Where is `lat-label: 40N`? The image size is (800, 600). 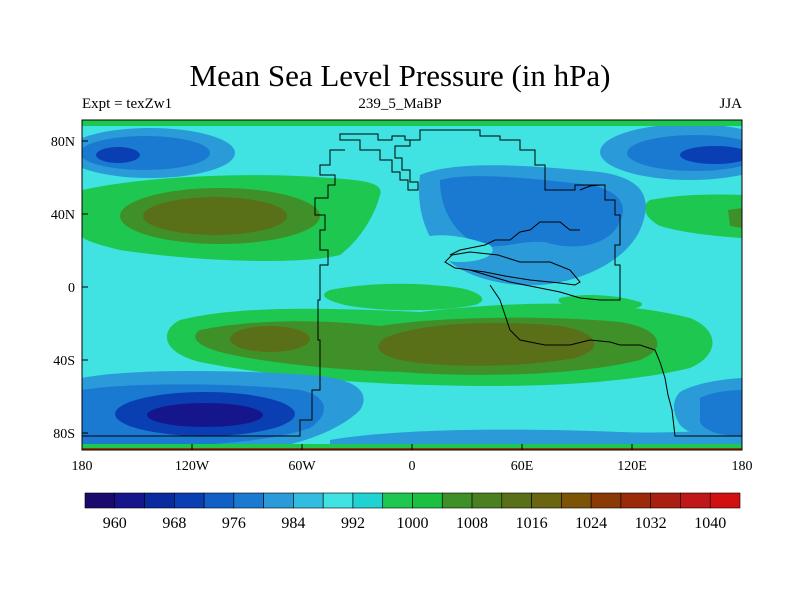
lat-label: 40N is located at coordinates (63, 215).